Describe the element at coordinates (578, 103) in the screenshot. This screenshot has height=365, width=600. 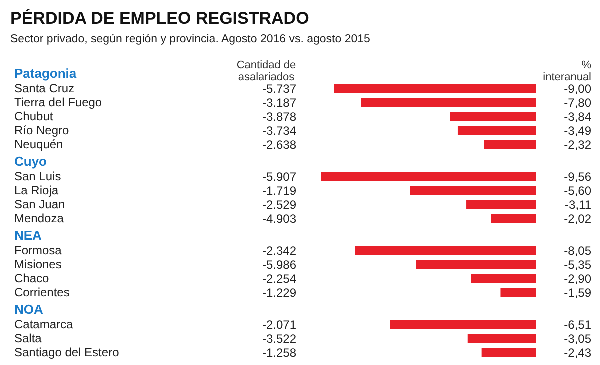
I see `data-label: -7,80` at that location.